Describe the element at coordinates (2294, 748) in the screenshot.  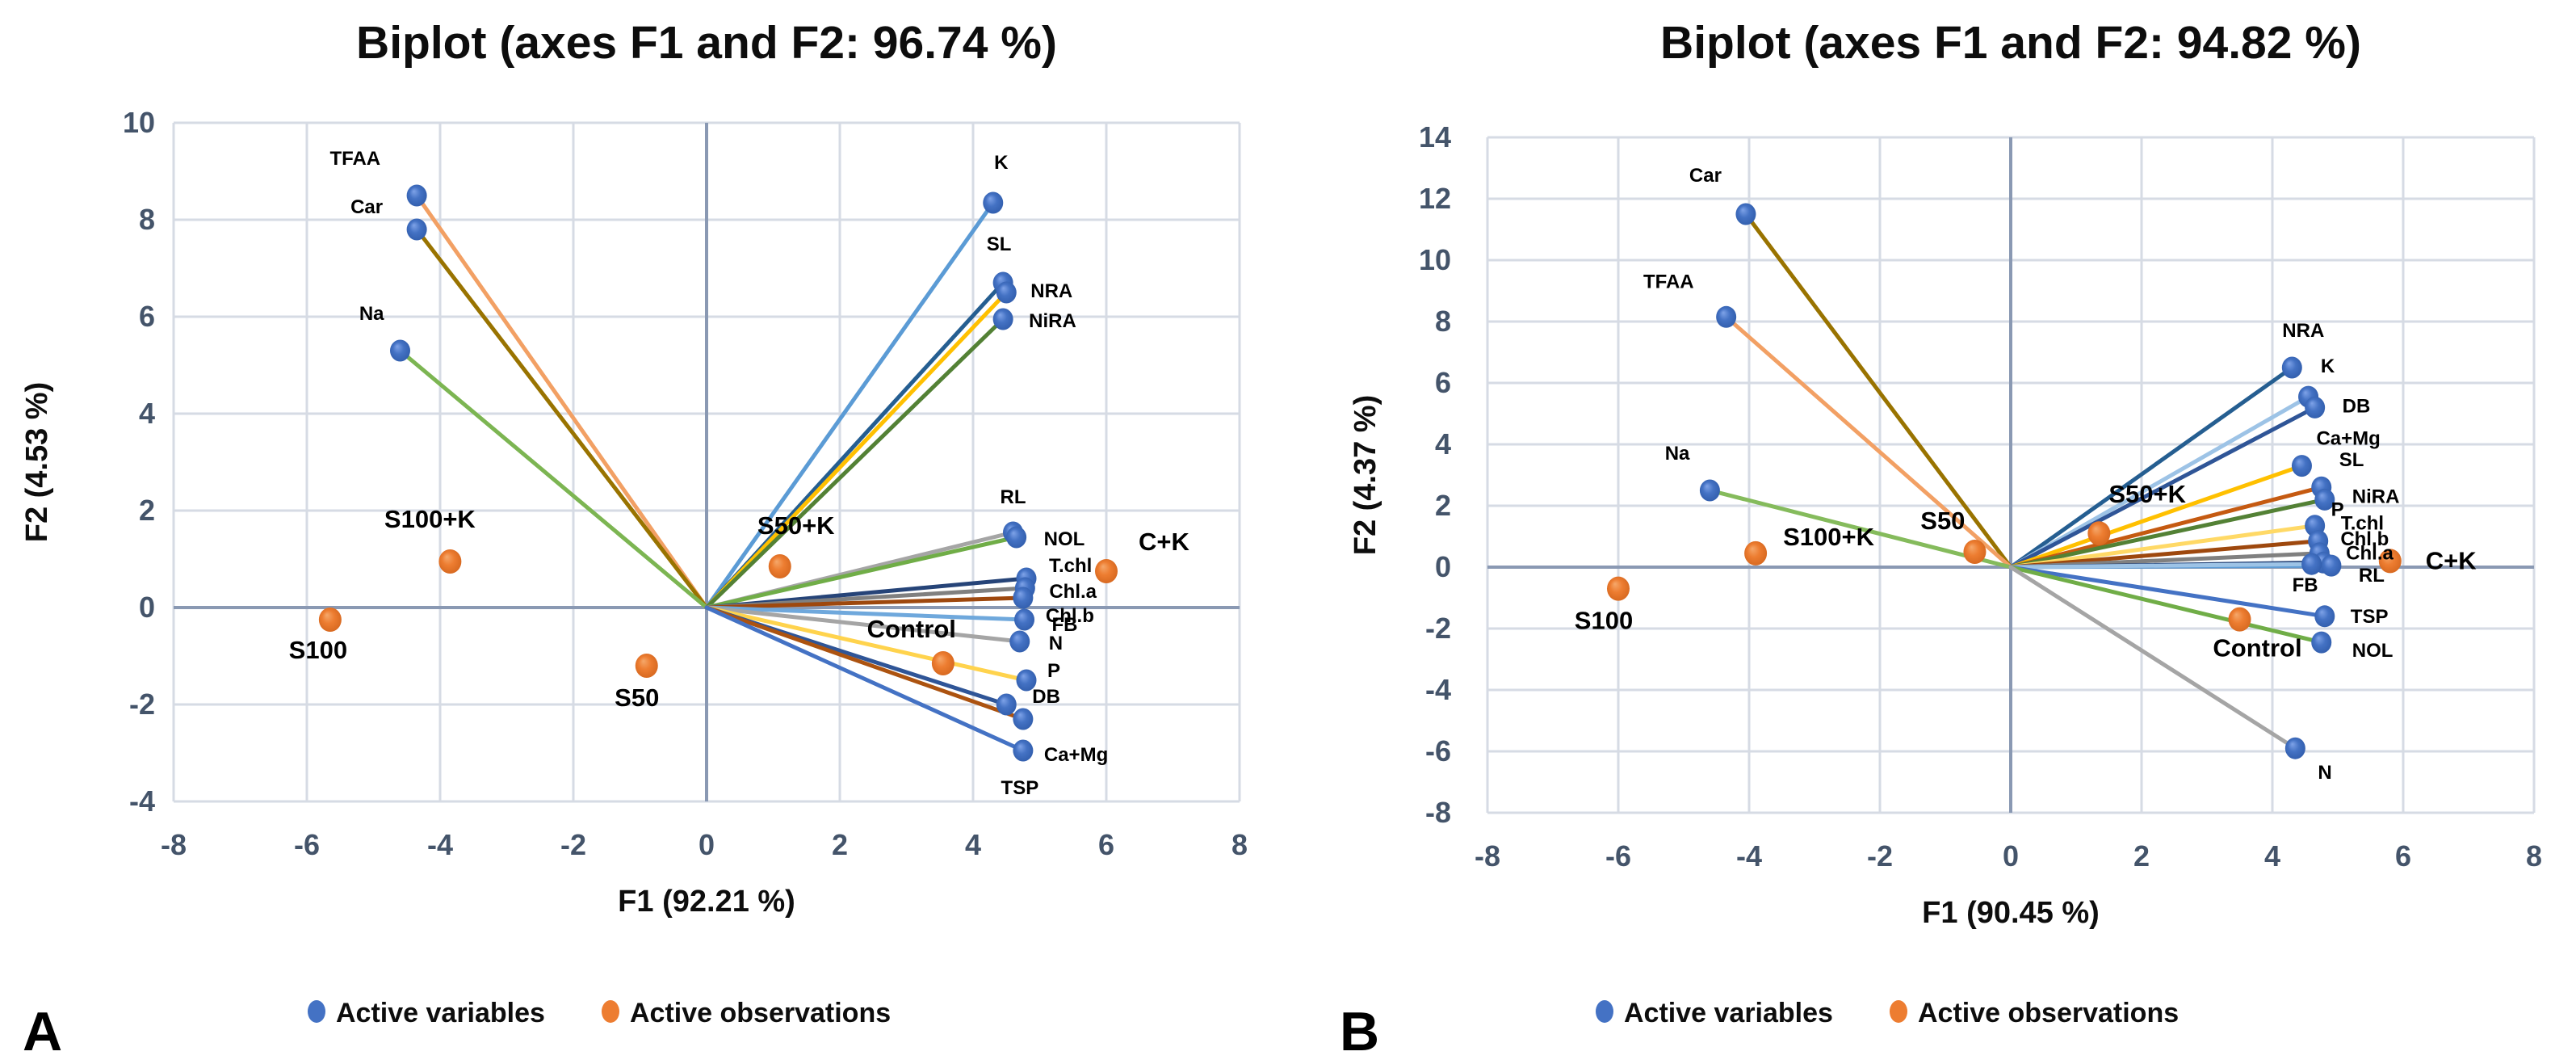
I see `variable-point-N` at that location.